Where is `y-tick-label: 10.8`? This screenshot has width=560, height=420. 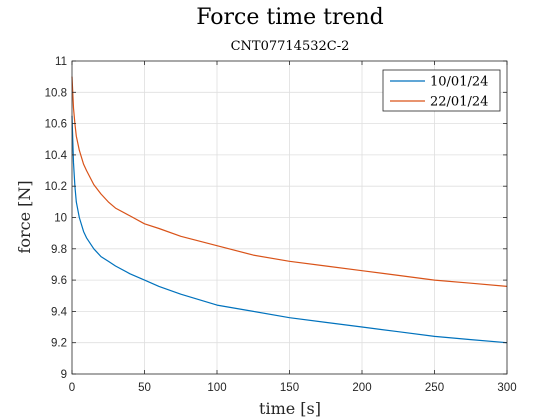
y-tick-label: 10.8 is located at coordinates (56, 93).